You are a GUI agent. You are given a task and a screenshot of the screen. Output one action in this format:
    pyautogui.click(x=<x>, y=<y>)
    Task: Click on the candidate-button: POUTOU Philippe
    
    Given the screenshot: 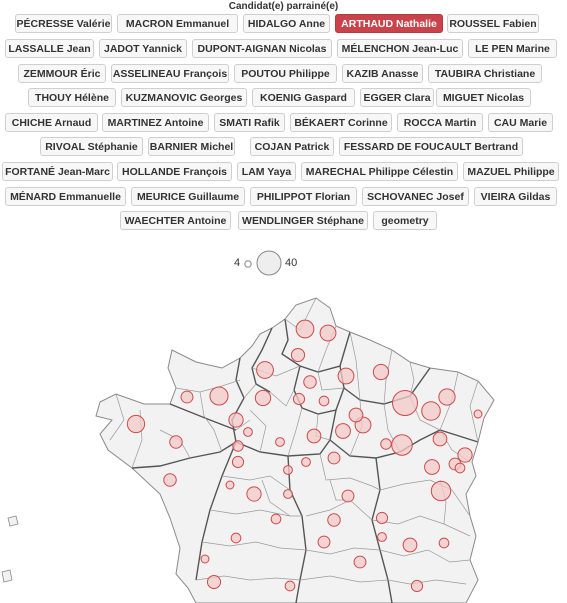 What is the action you would take?
    pyautogui.click(x=285, y=73)
    